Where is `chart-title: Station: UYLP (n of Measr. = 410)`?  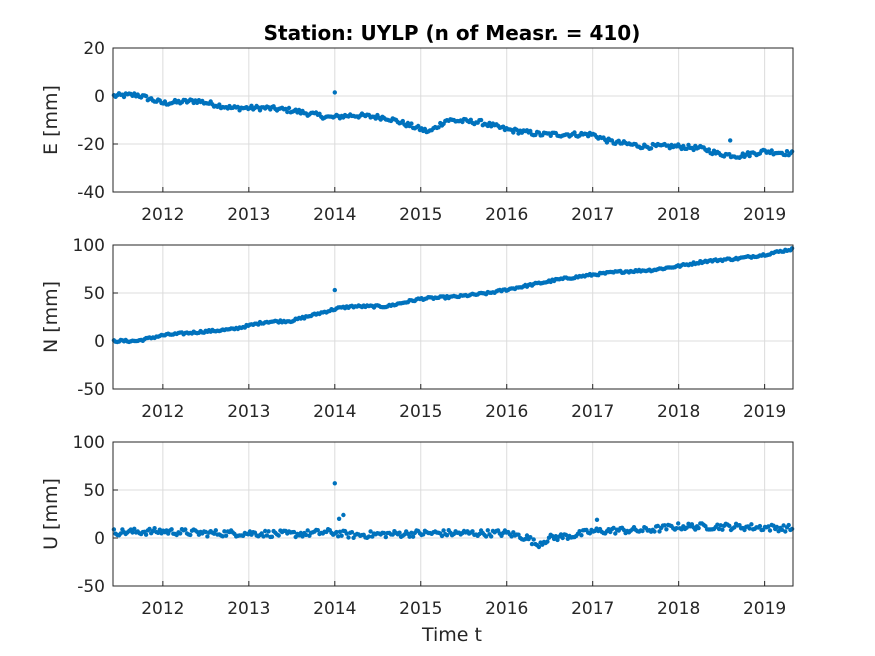 chart-title: Station: UYLP (n of Measr. = 410) is located at coordinates (452, 33).